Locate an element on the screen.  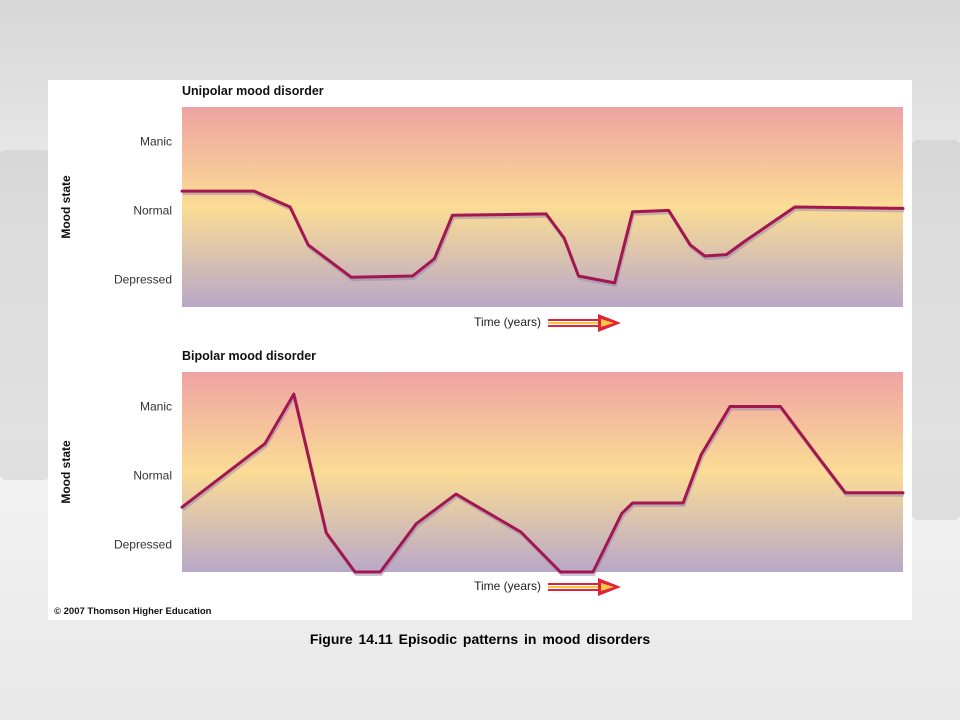
chart-title: Bipolar mood disorder is located at coordinates (249, 356).